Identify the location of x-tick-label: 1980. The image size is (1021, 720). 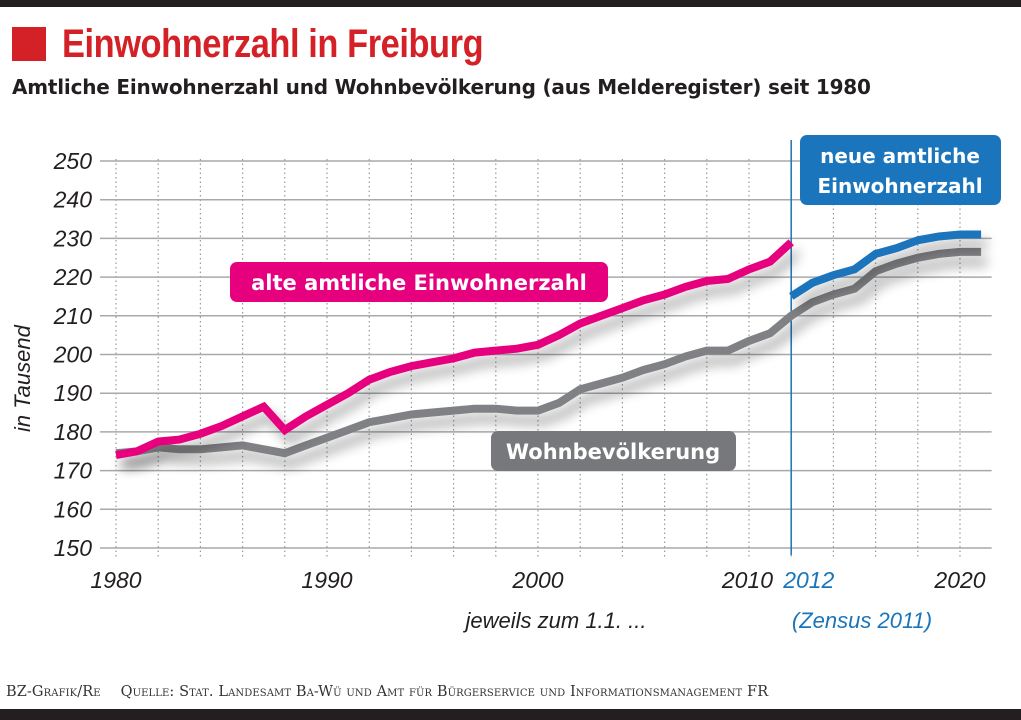
(115, 580).